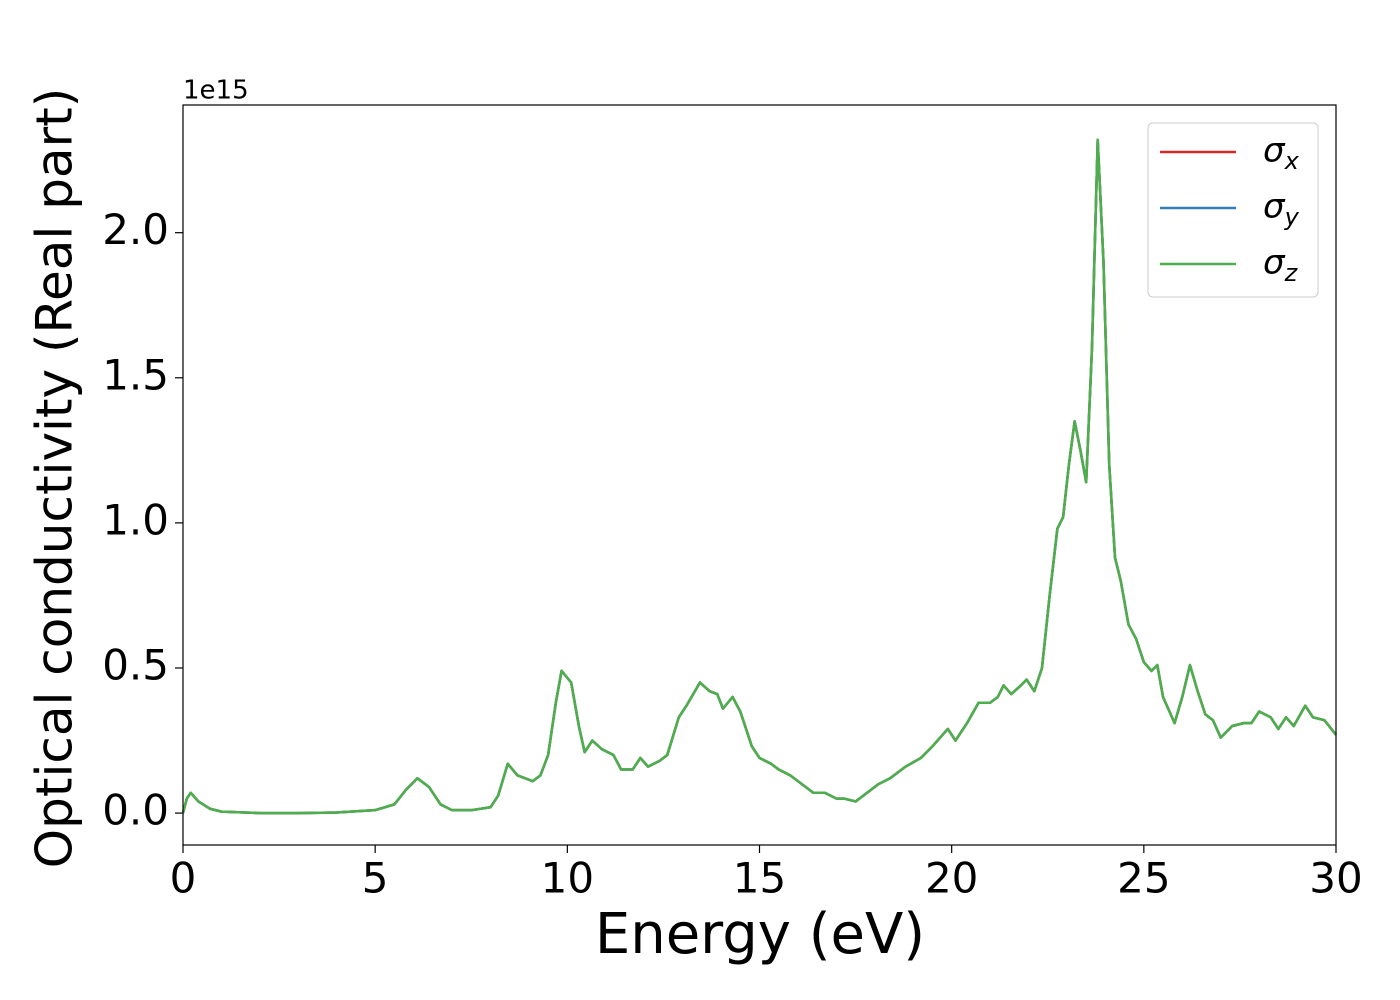 Image resolution: width=1400 pixels, height=1000 pixels. I want to click on x-axis-label: Energy (eV), so click(760, 934).